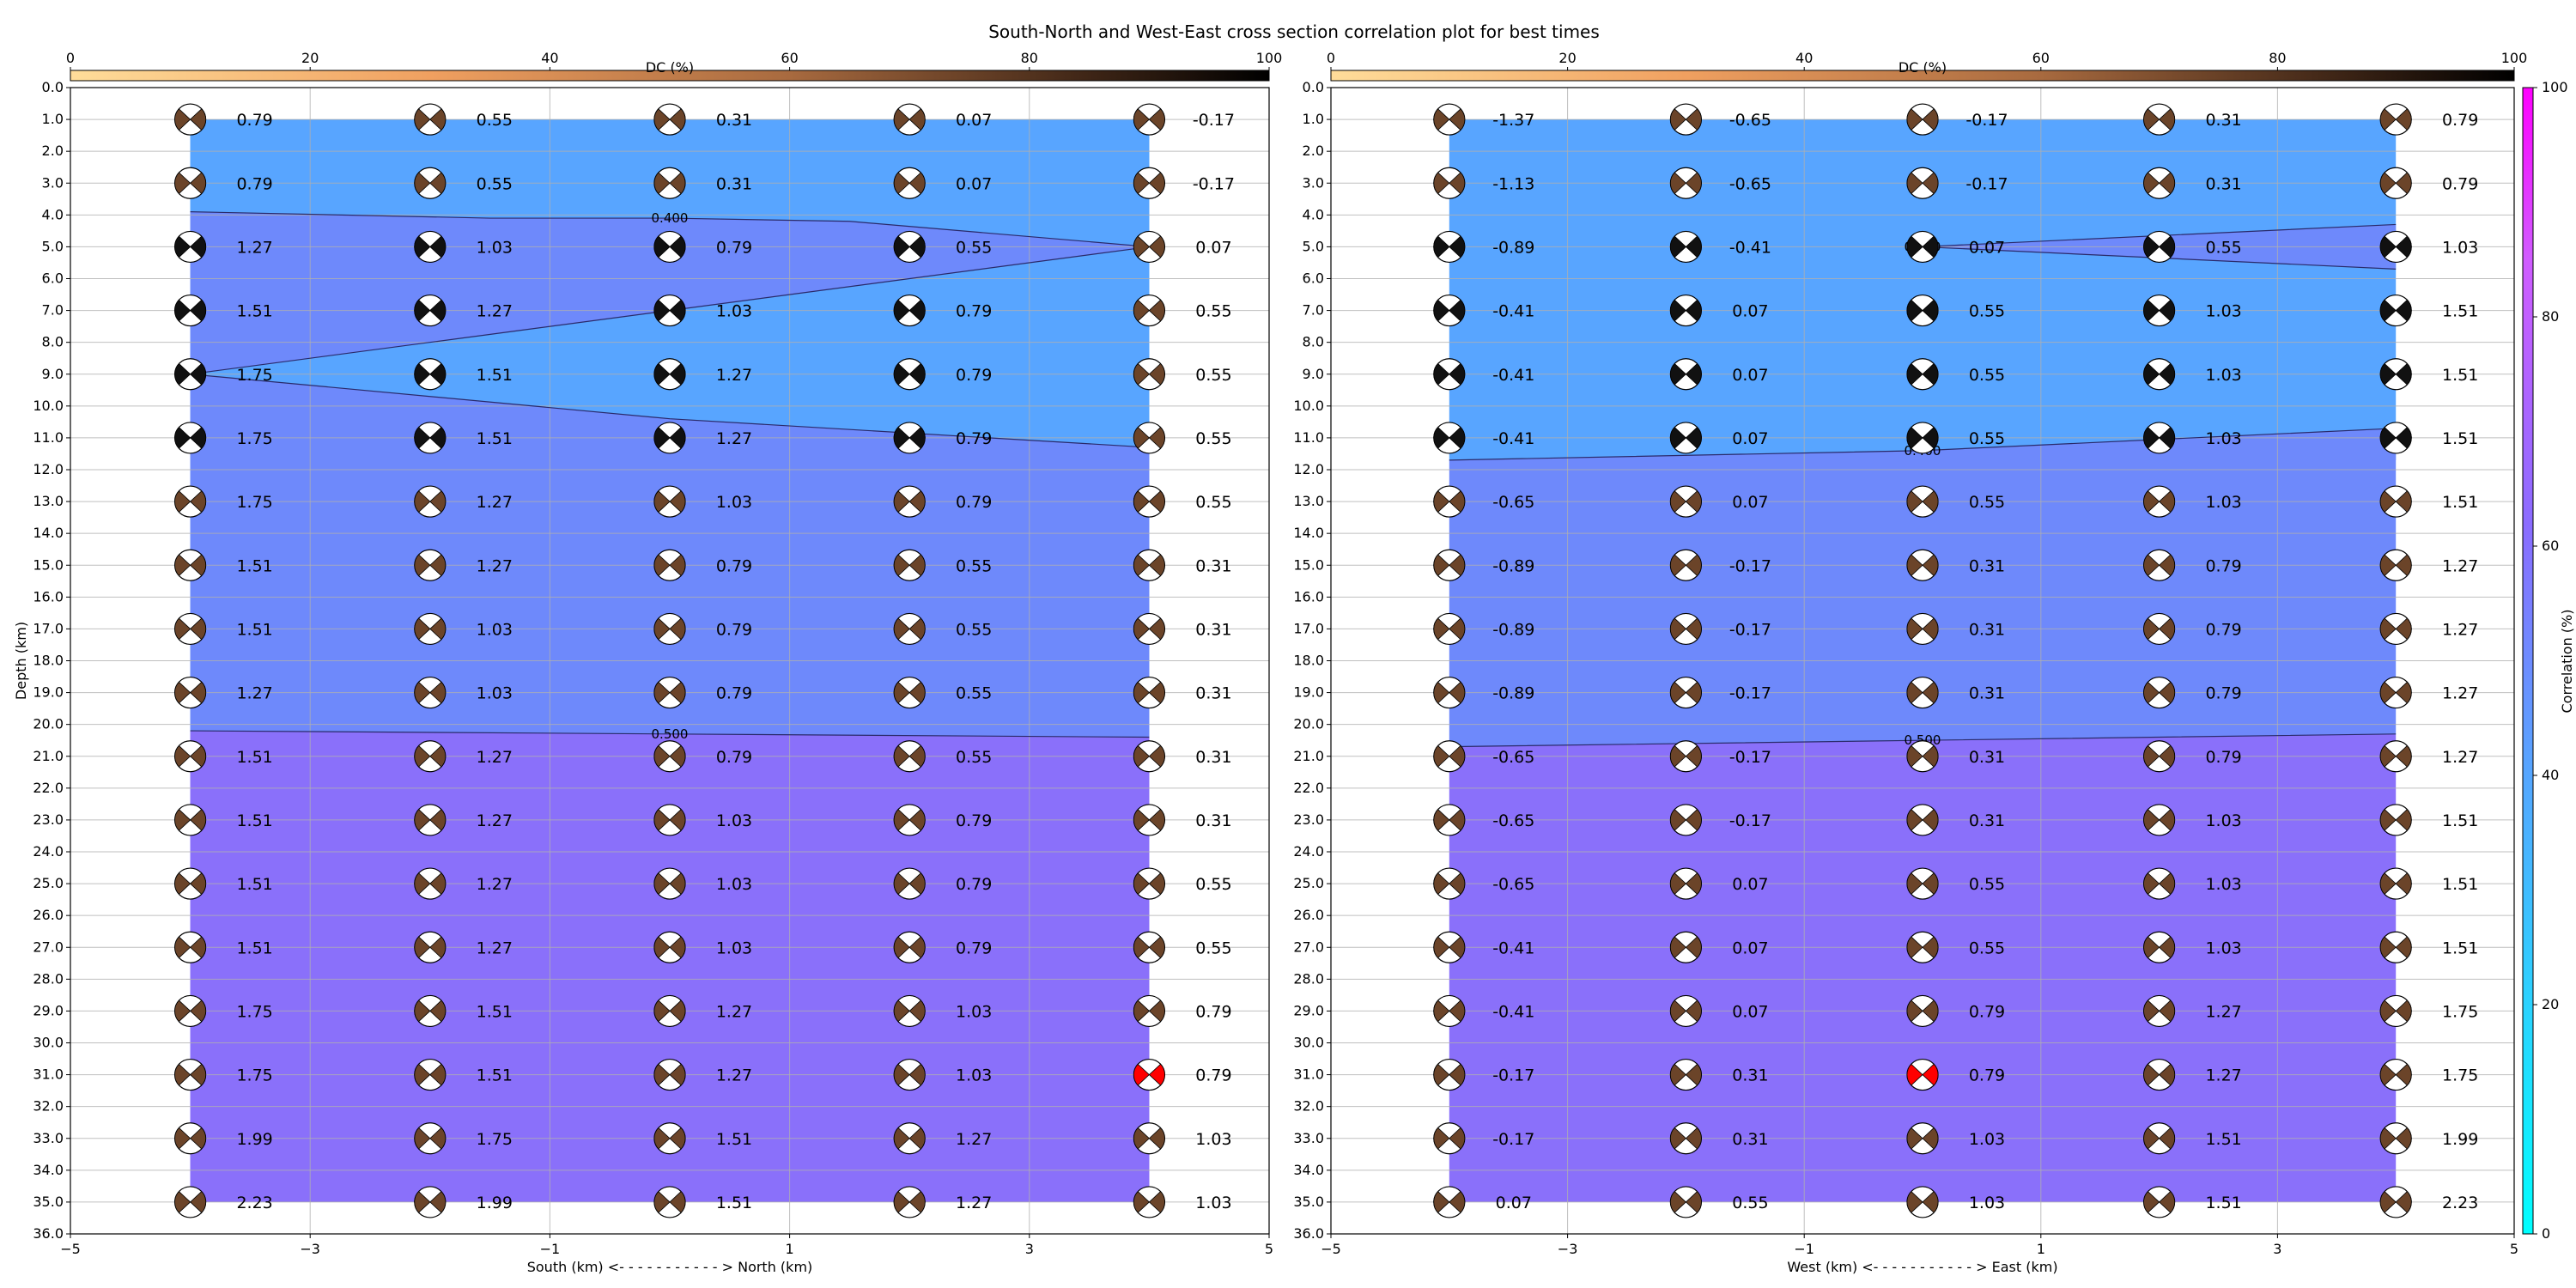 The height and width of the screenshot is (1288, 2576). What do you see at coordinates (2551, 775) in the screenshot?
I see `correlation-colorbar-tick-label: 40` at bounding box center [2551, 775].